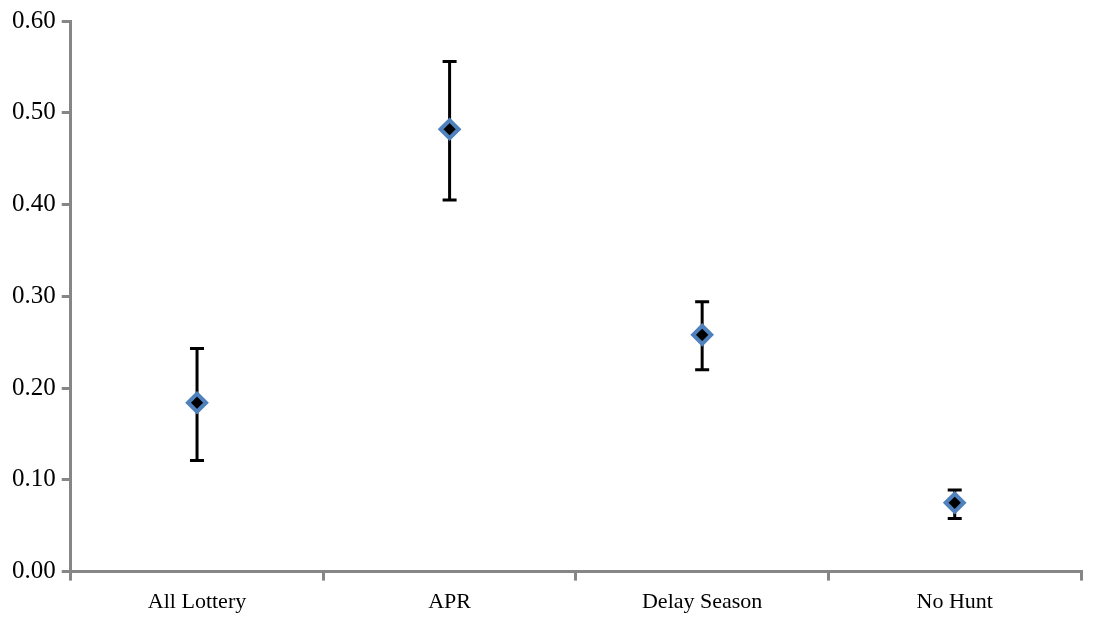 The height and width of the screenshot is (627, 1094). I want to click on y-tick-label: 0.50, so click(34, 111).